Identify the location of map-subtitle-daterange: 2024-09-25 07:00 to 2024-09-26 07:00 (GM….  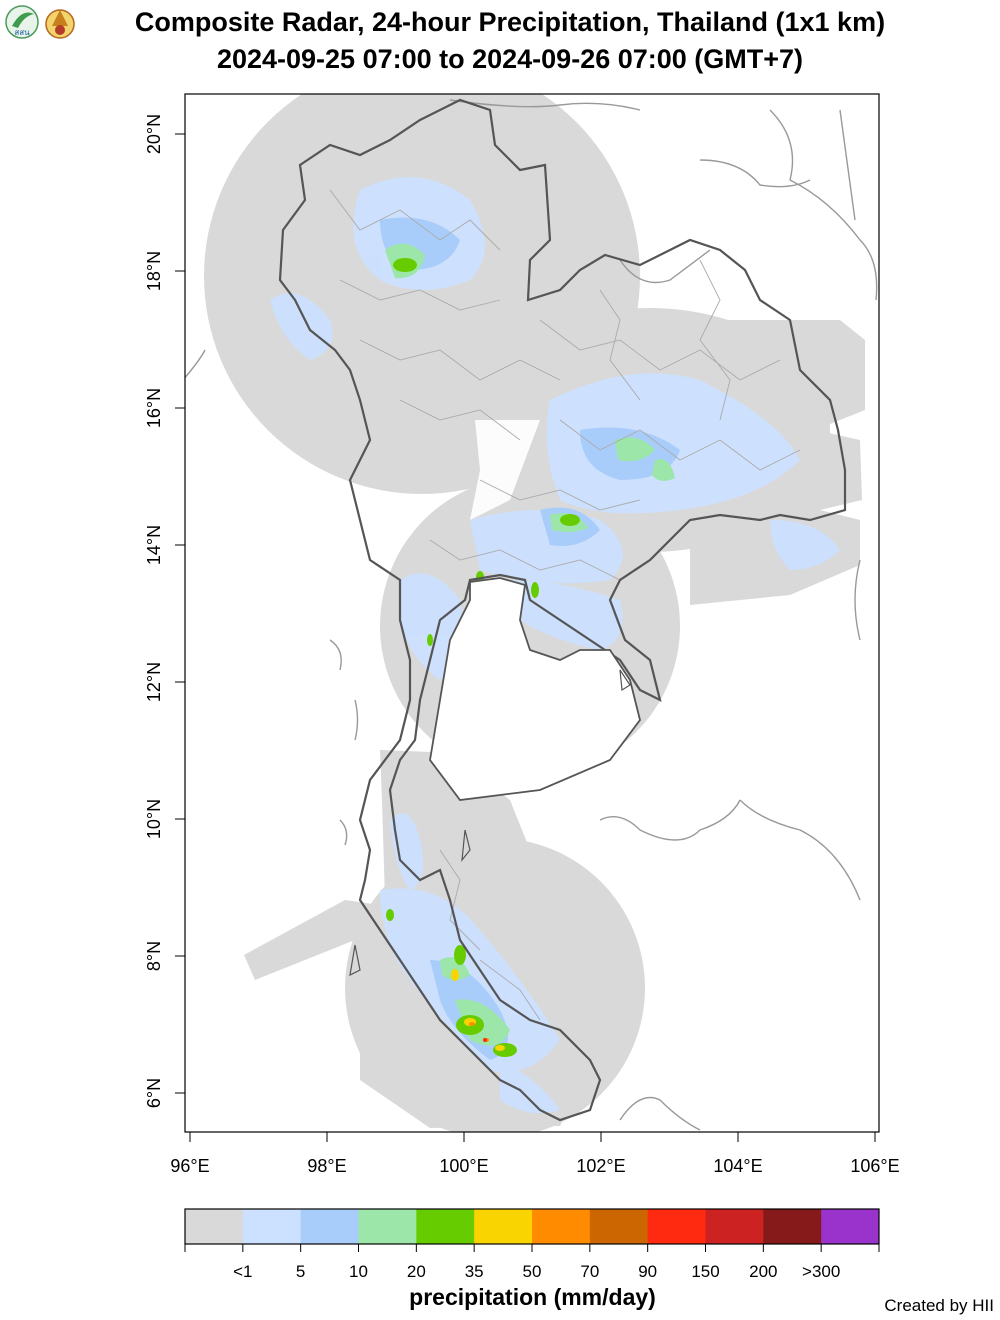
(510, 59).